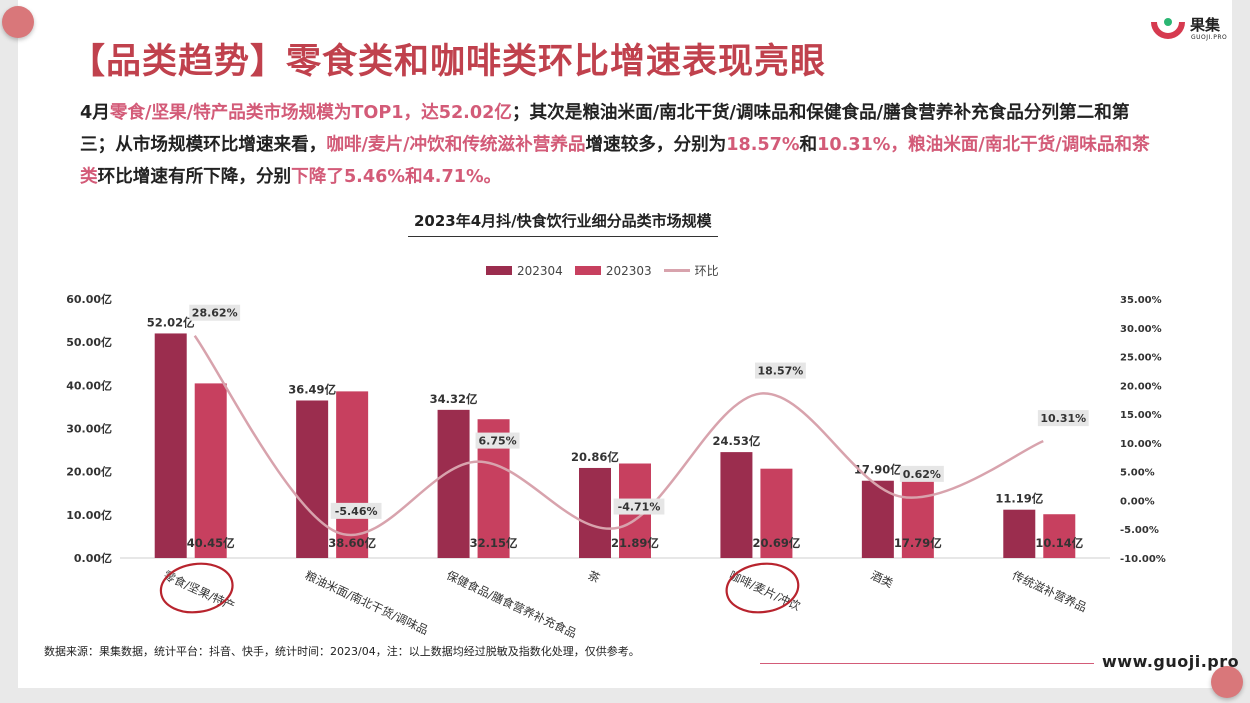 This screenshot has height=703, width=1250. Describe the element at coordinates (89, 472) in the screenshot. I see `y-left-tick-label: 20.00亿` at that location.